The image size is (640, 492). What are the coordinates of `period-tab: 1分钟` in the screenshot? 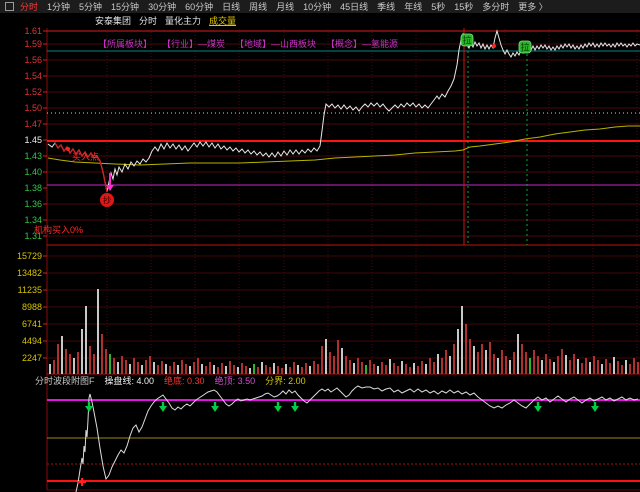 It's located at (59, 7).